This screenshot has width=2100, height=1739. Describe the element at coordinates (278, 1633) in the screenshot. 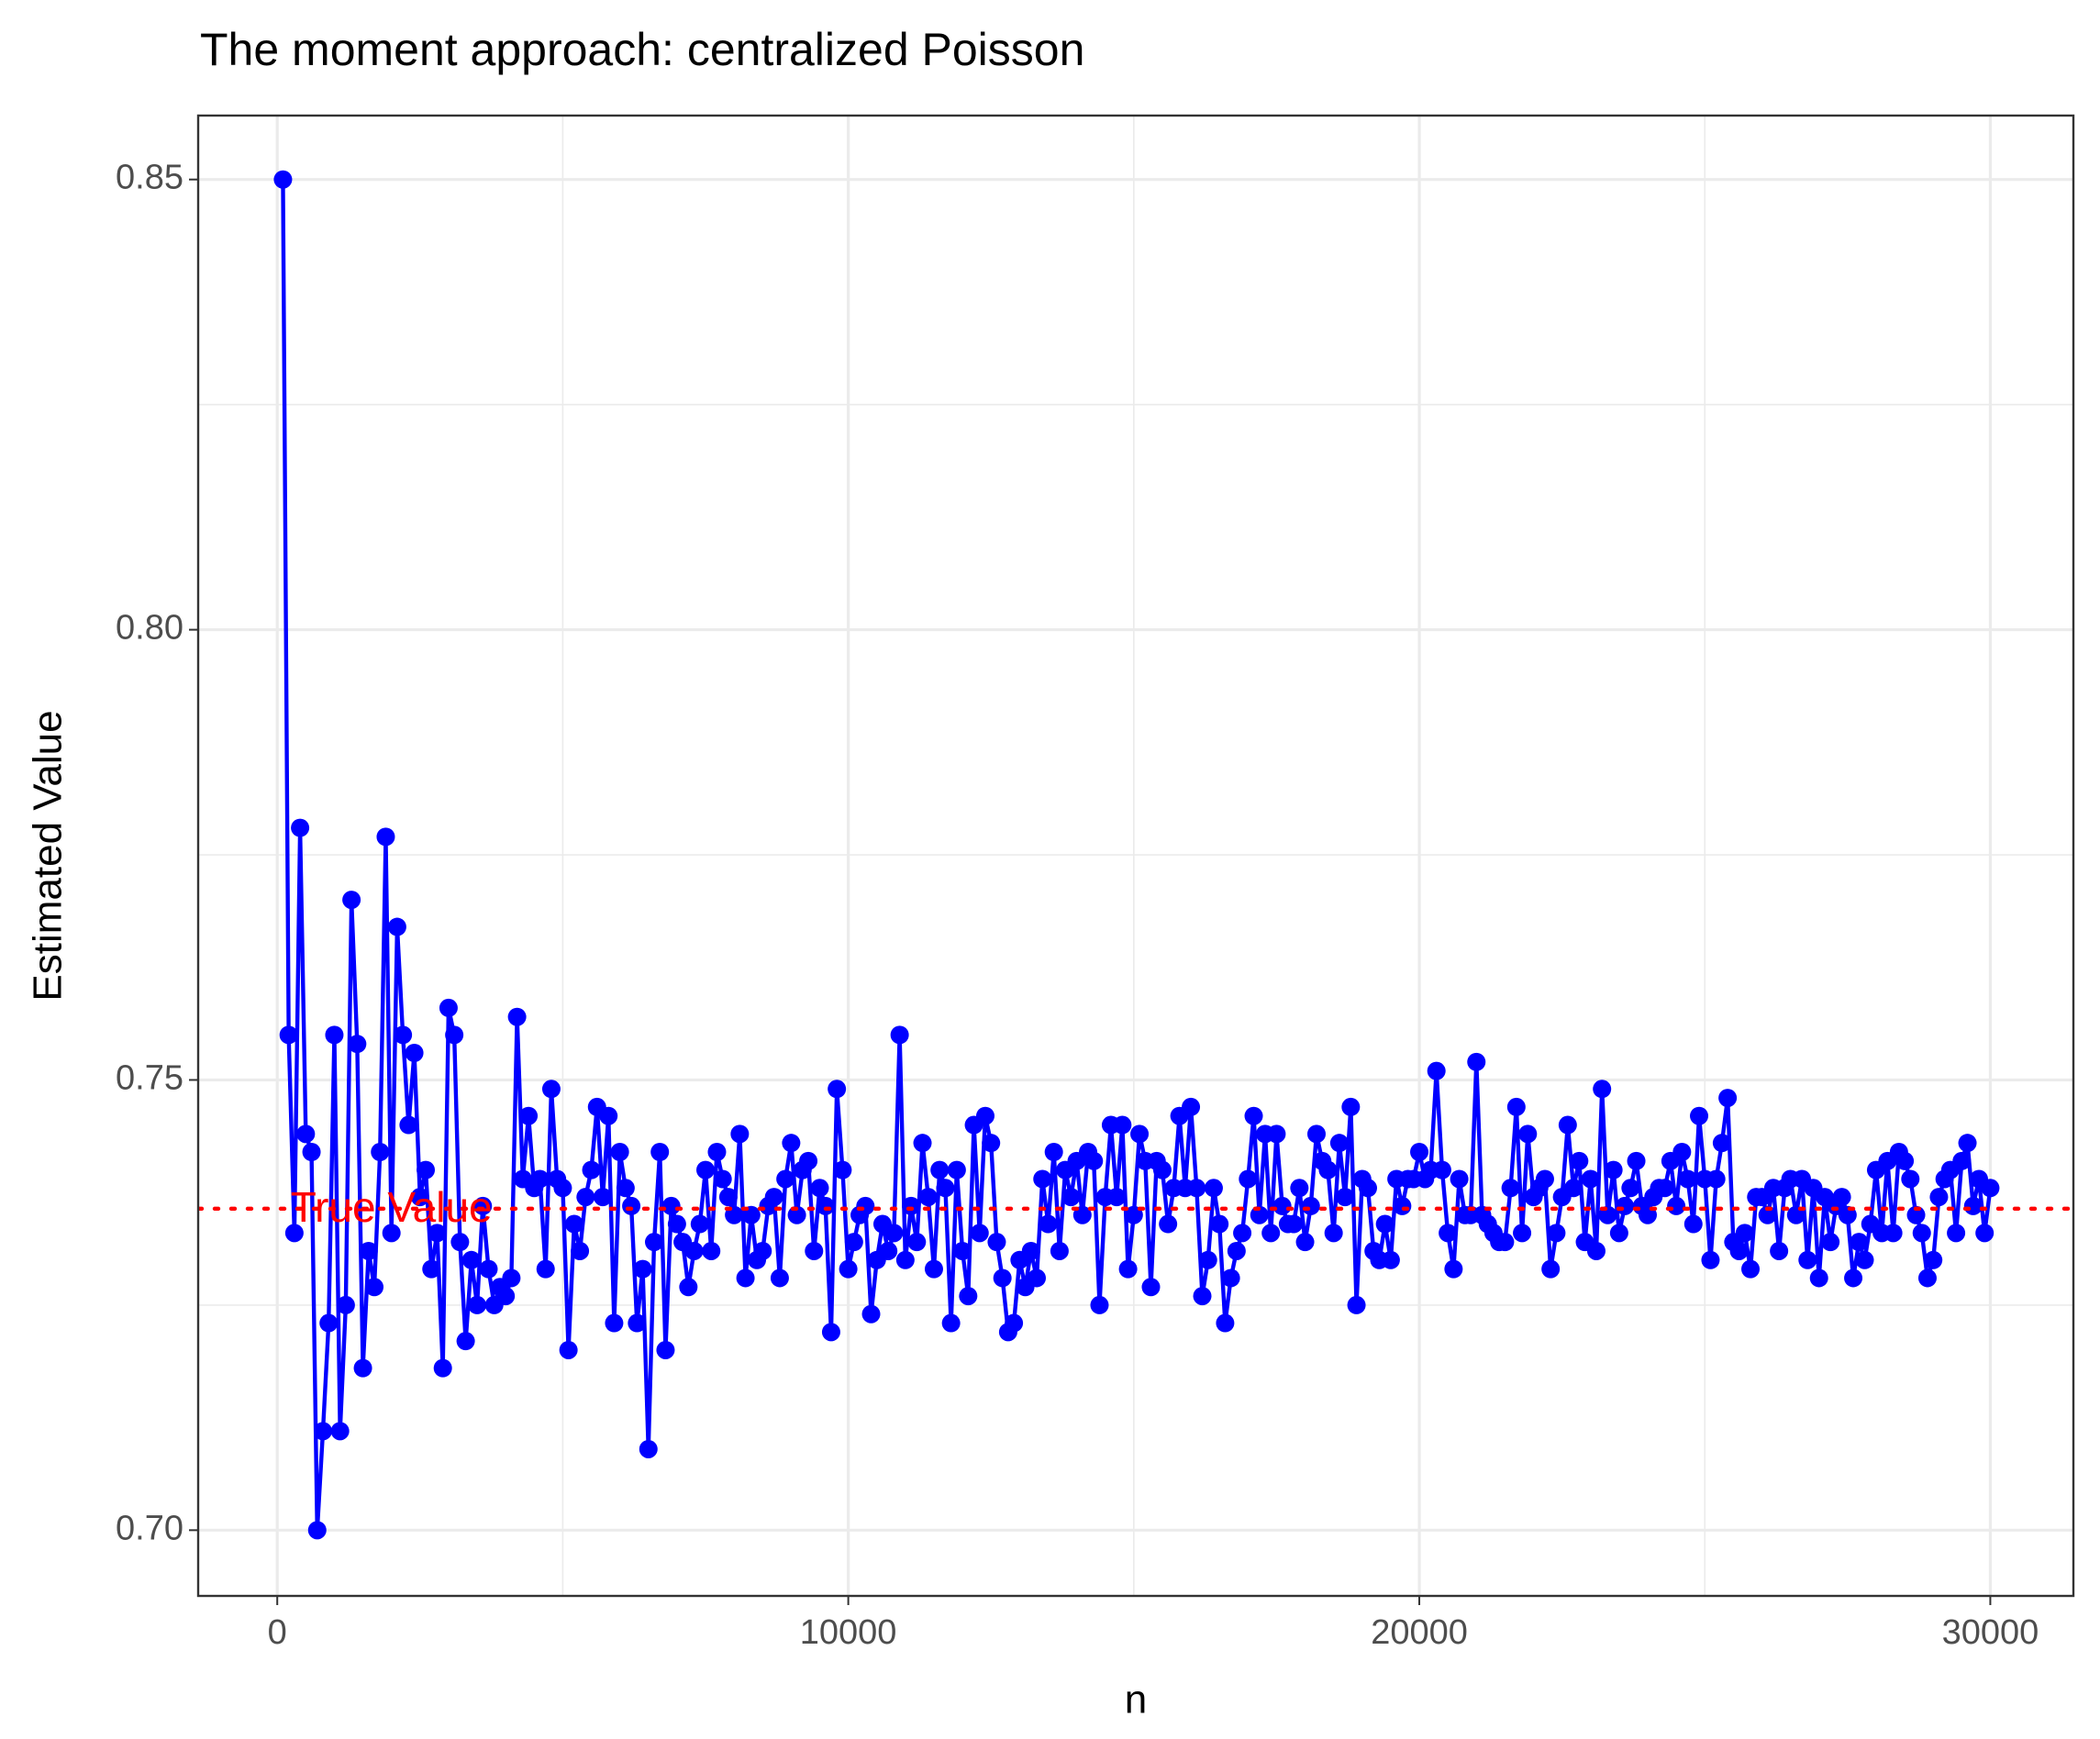

I see `x-tick-label: 0` at that location.